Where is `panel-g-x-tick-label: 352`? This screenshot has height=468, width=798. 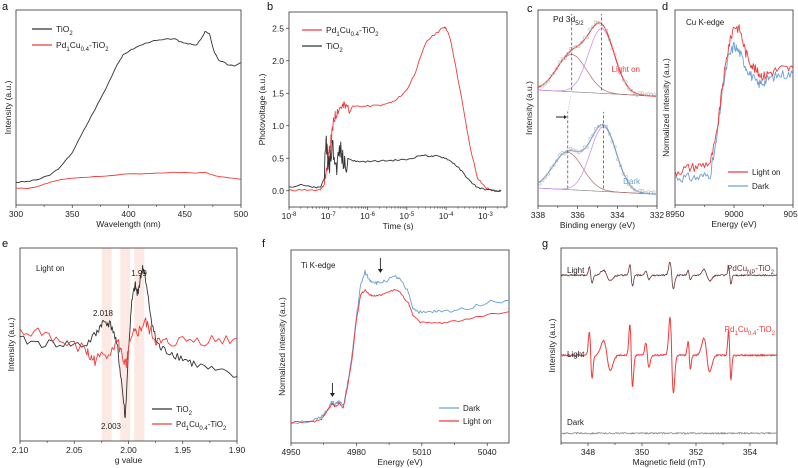
panel-g-x-tick-label: 352 is located at coordinates (696, 452).